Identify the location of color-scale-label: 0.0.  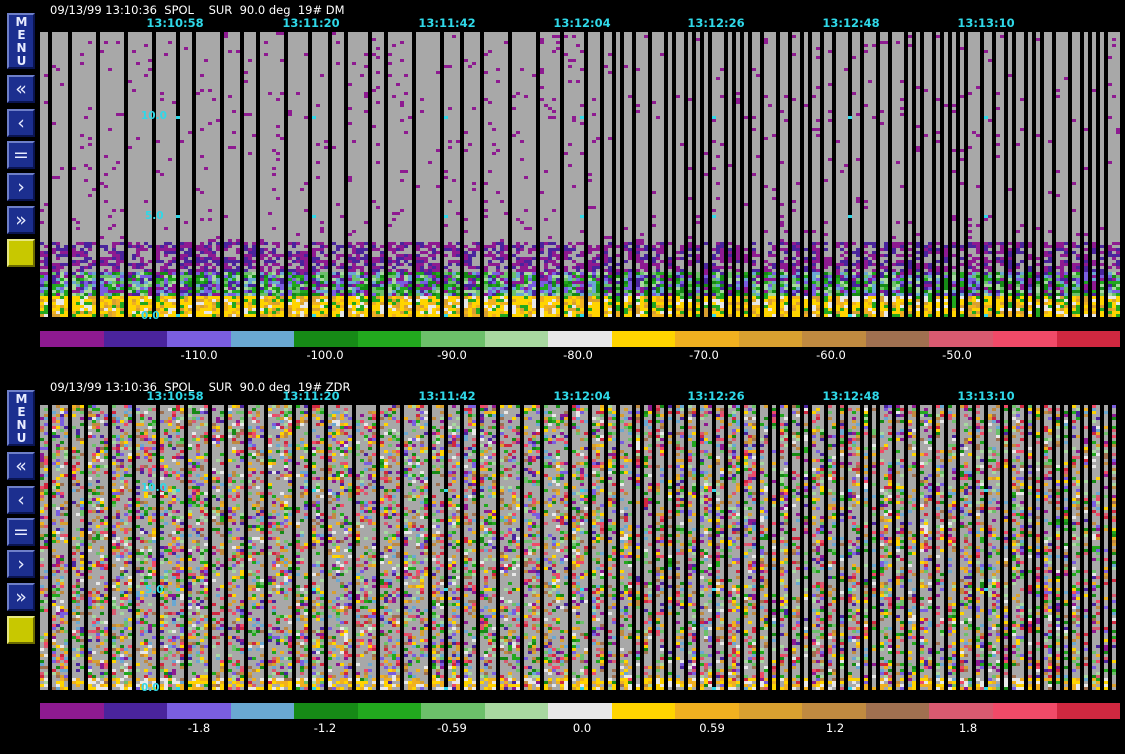
(582, 728).